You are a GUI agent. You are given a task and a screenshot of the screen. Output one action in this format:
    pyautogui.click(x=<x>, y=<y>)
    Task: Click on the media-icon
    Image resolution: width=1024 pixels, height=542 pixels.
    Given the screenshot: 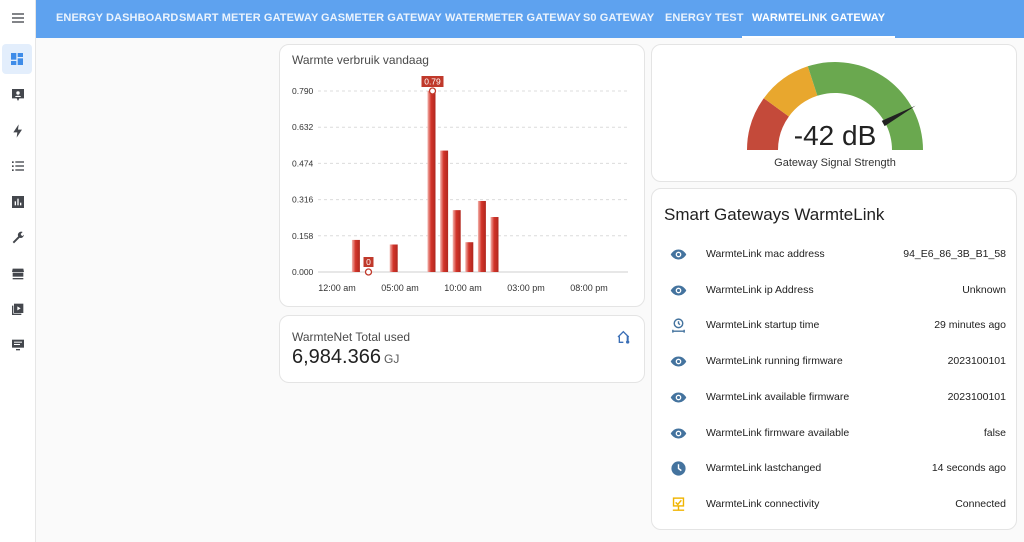 What is the action you would take?
    pyautogui.click(x=18, y=309)
    